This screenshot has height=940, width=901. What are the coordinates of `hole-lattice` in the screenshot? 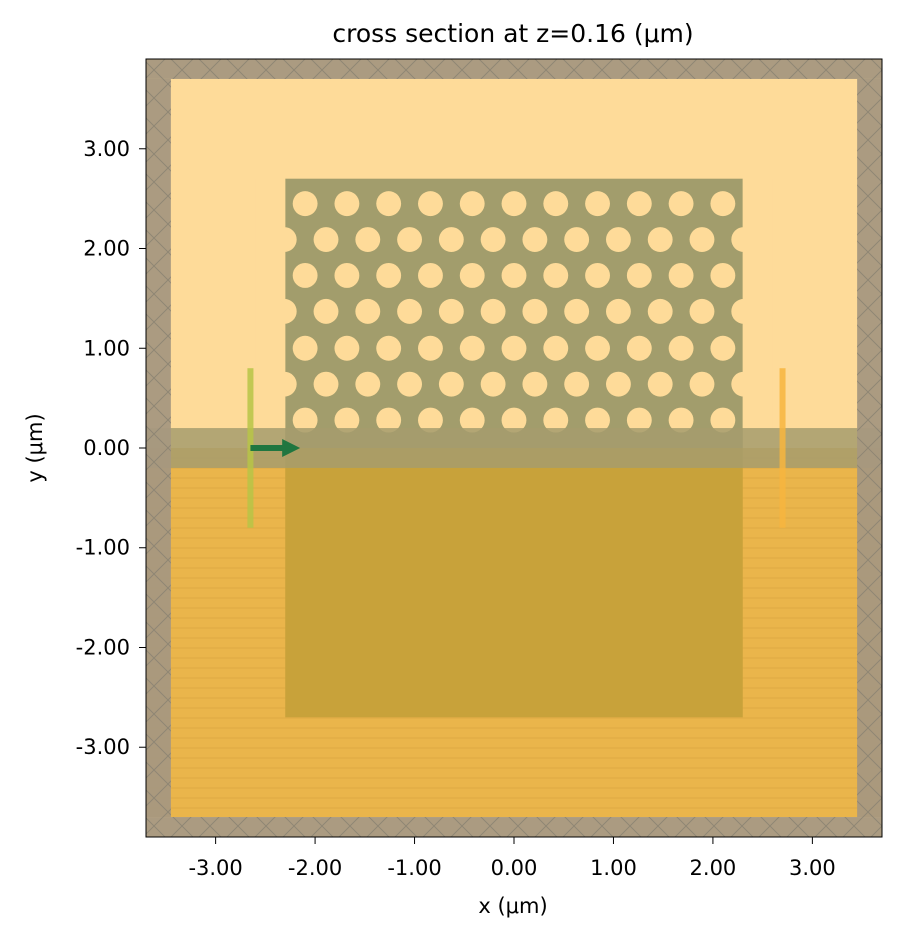 It's located at (514, 312).